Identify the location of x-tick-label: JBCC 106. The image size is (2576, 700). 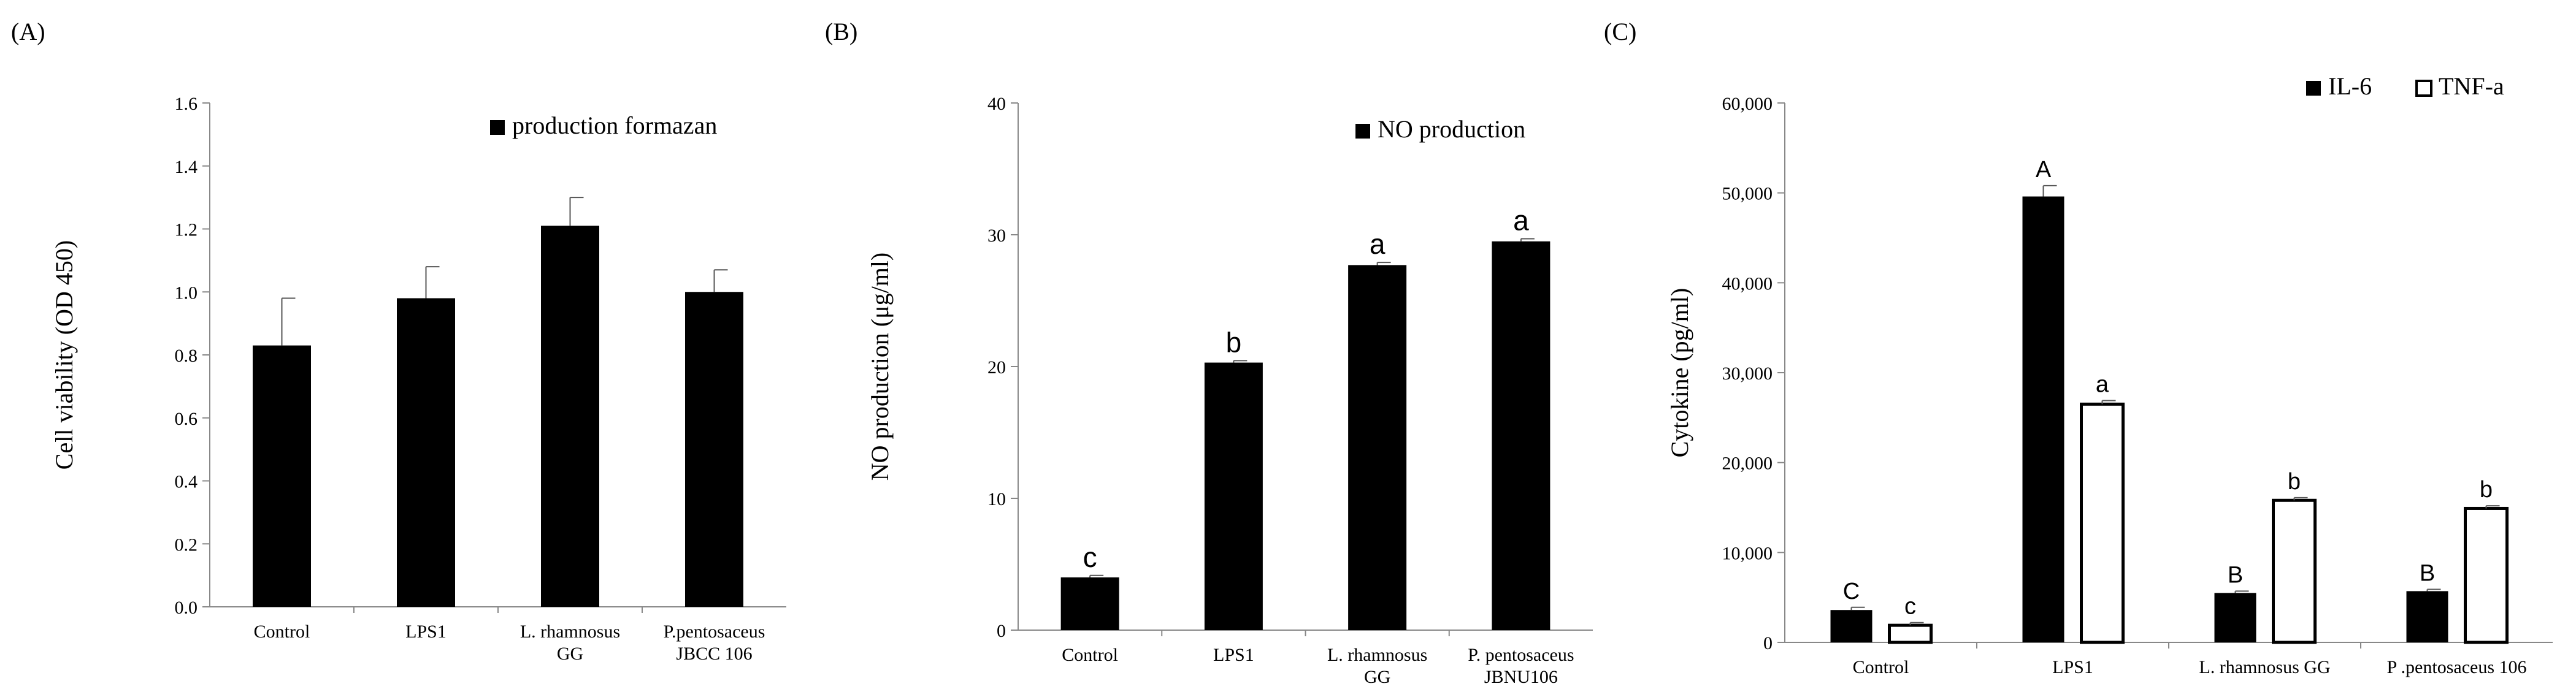
(714, 654).